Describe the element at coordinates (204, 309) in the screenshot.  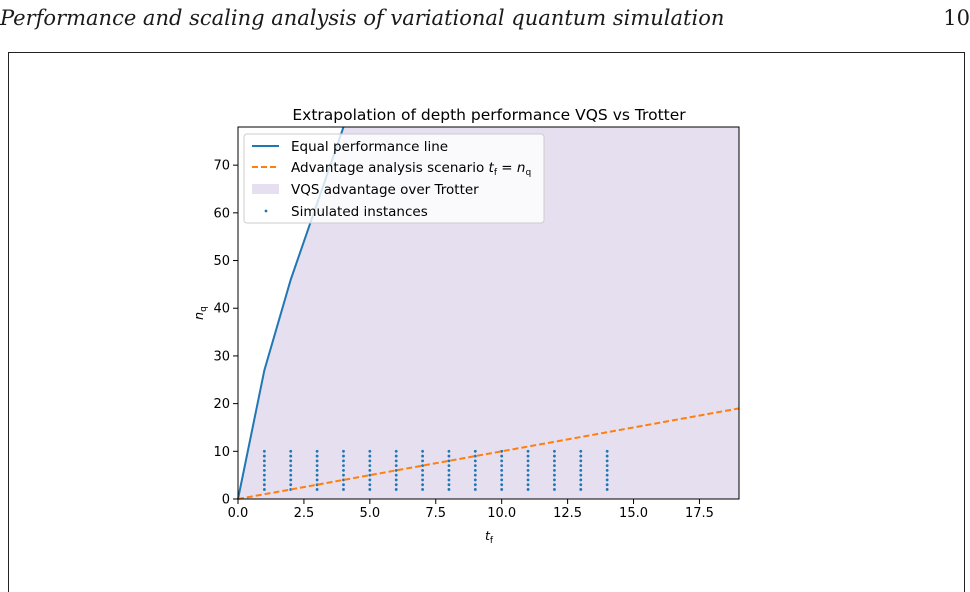
I see `y-axis-label-sub: q` at that location.